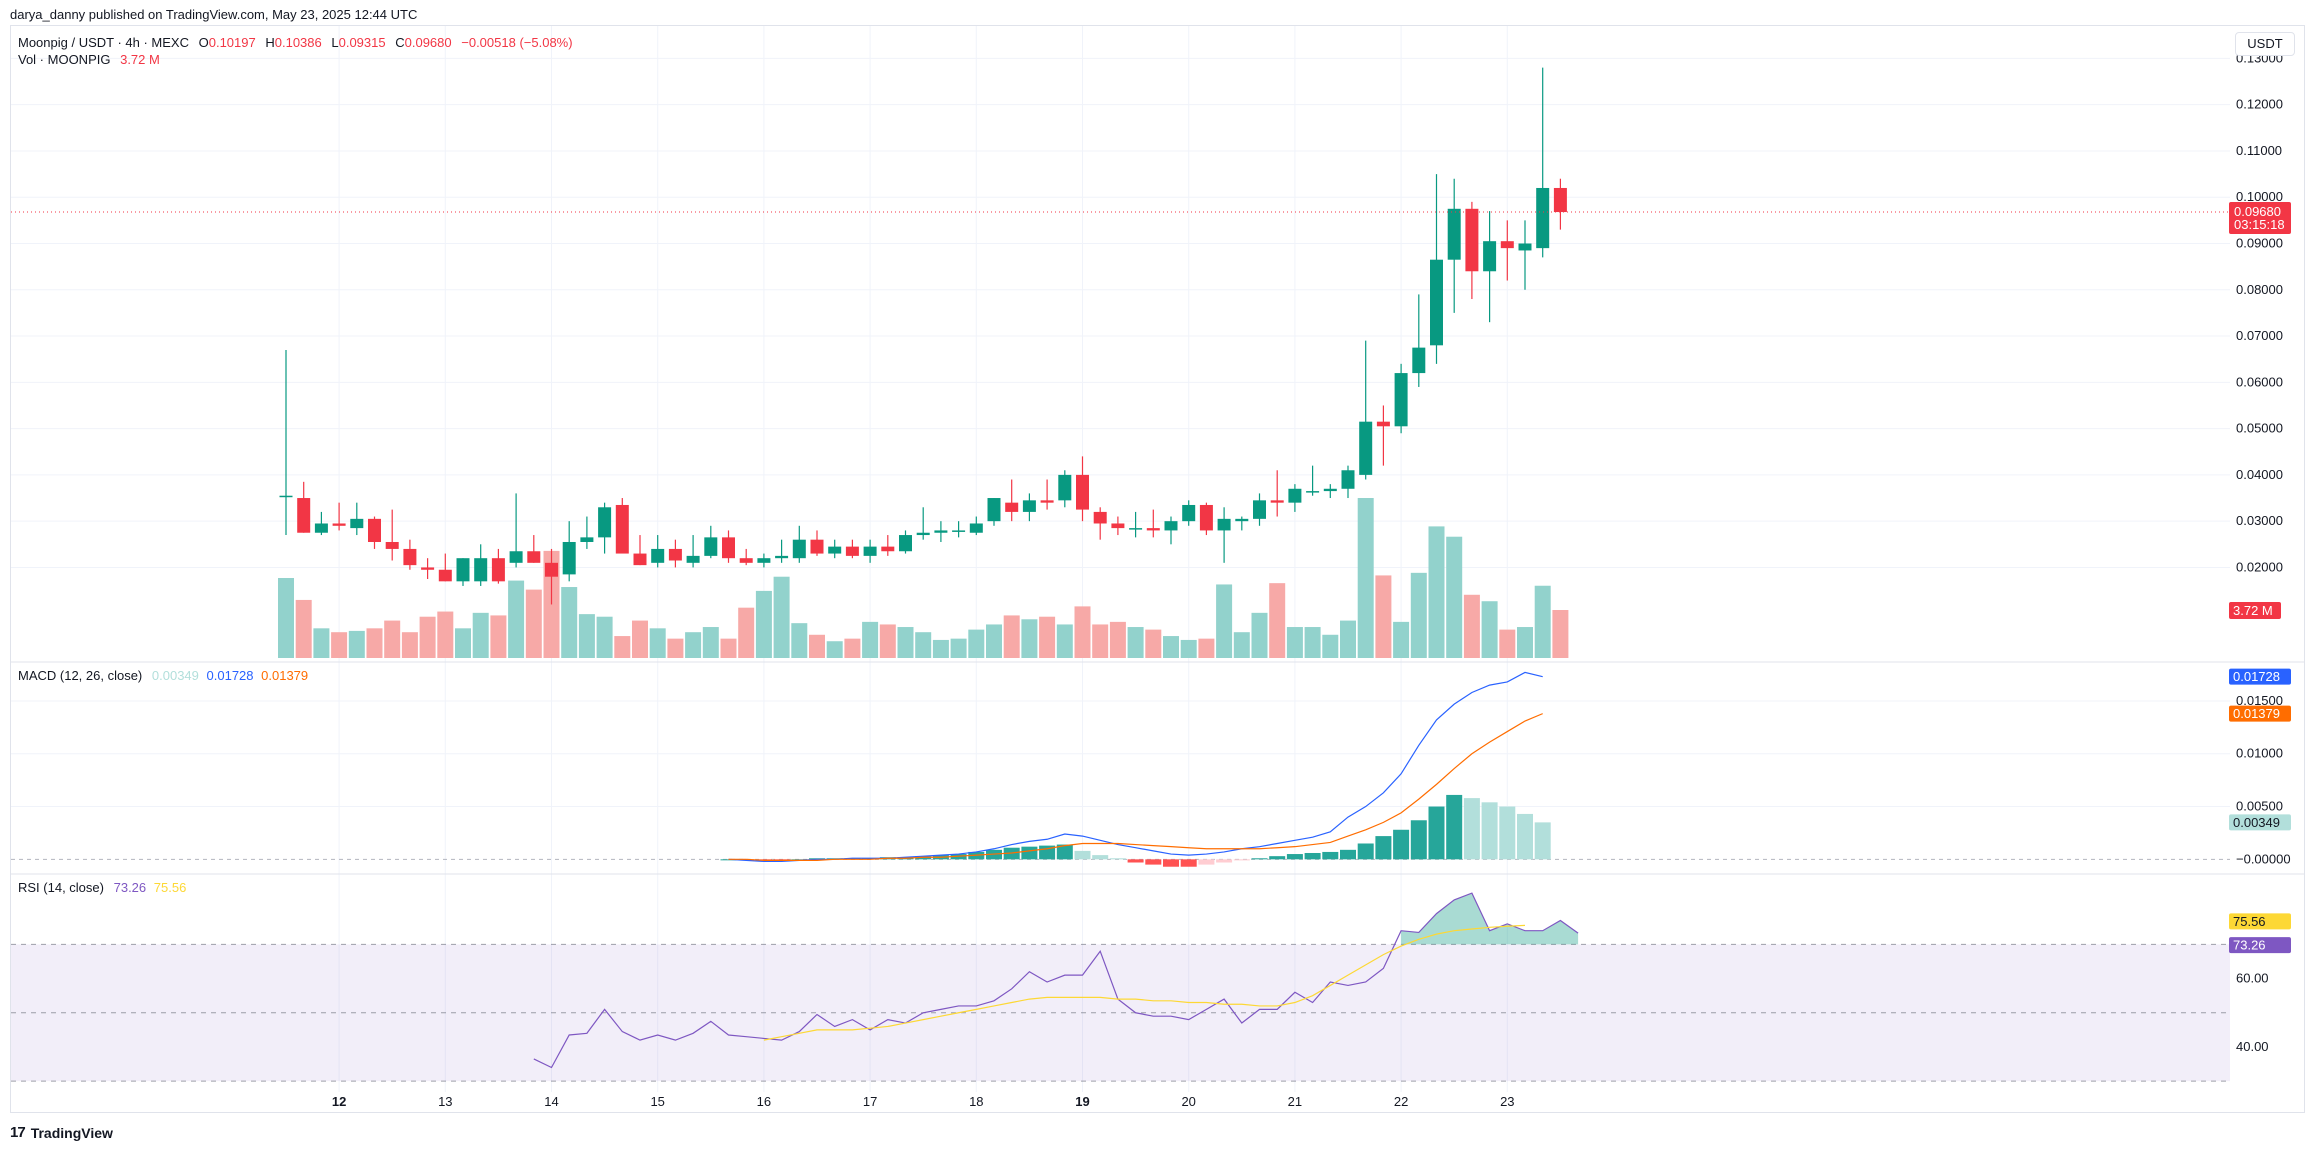 Image resolution: width=2315 pixels, height=1149 pixels. What do you see at coordinates (2259, 381) in the screenshot?
I see `price-tick-label: 0.06000` at bounding box center [2259, 381].